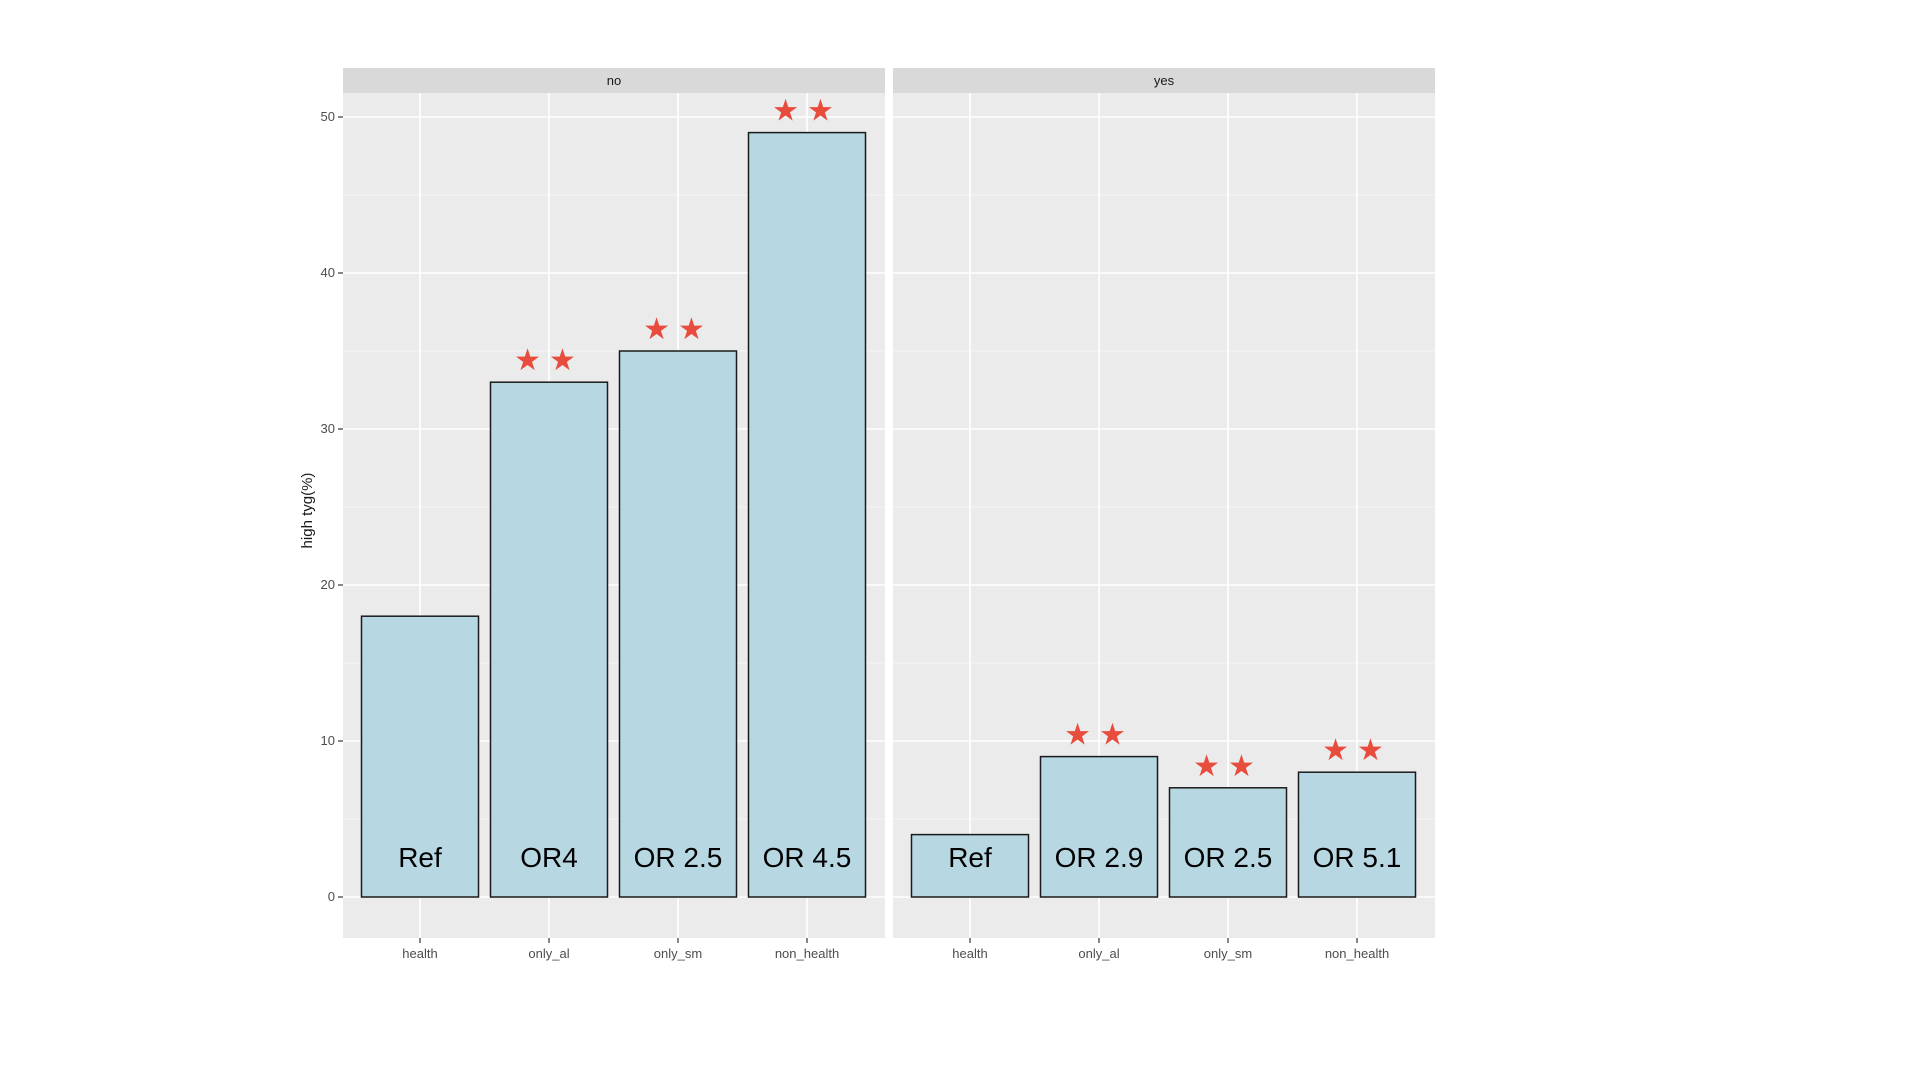 The image size is (1920, 1085). I want to click on y-tick-label: 30, so click(328, 428).